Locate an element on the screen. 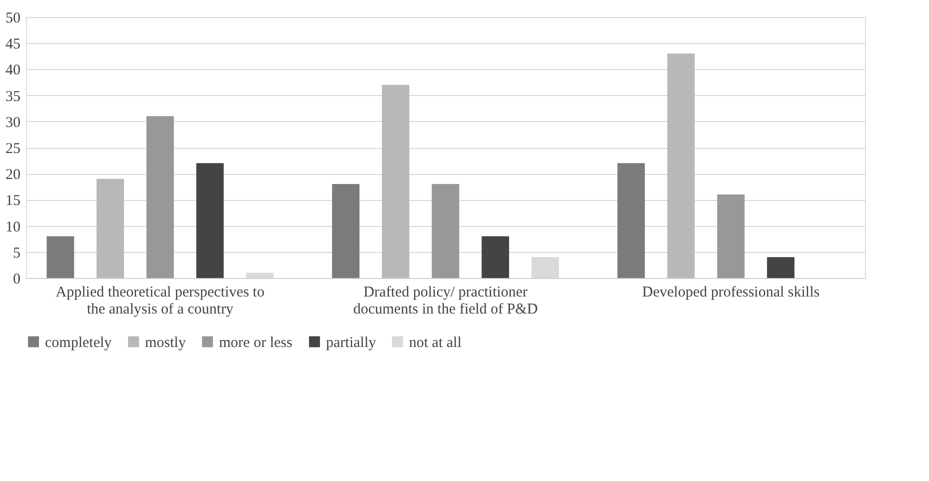  y-tick-label: 0 is located at coordinates (16, 280).